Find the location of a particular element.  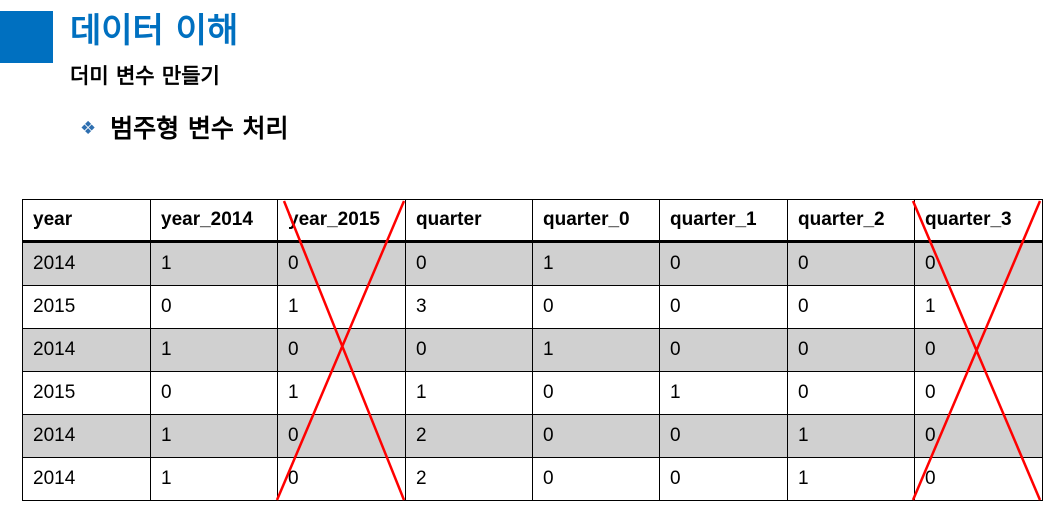

table-row: 2015 0 1 1 0 1 0 0 is located at coordinates (532, 393).